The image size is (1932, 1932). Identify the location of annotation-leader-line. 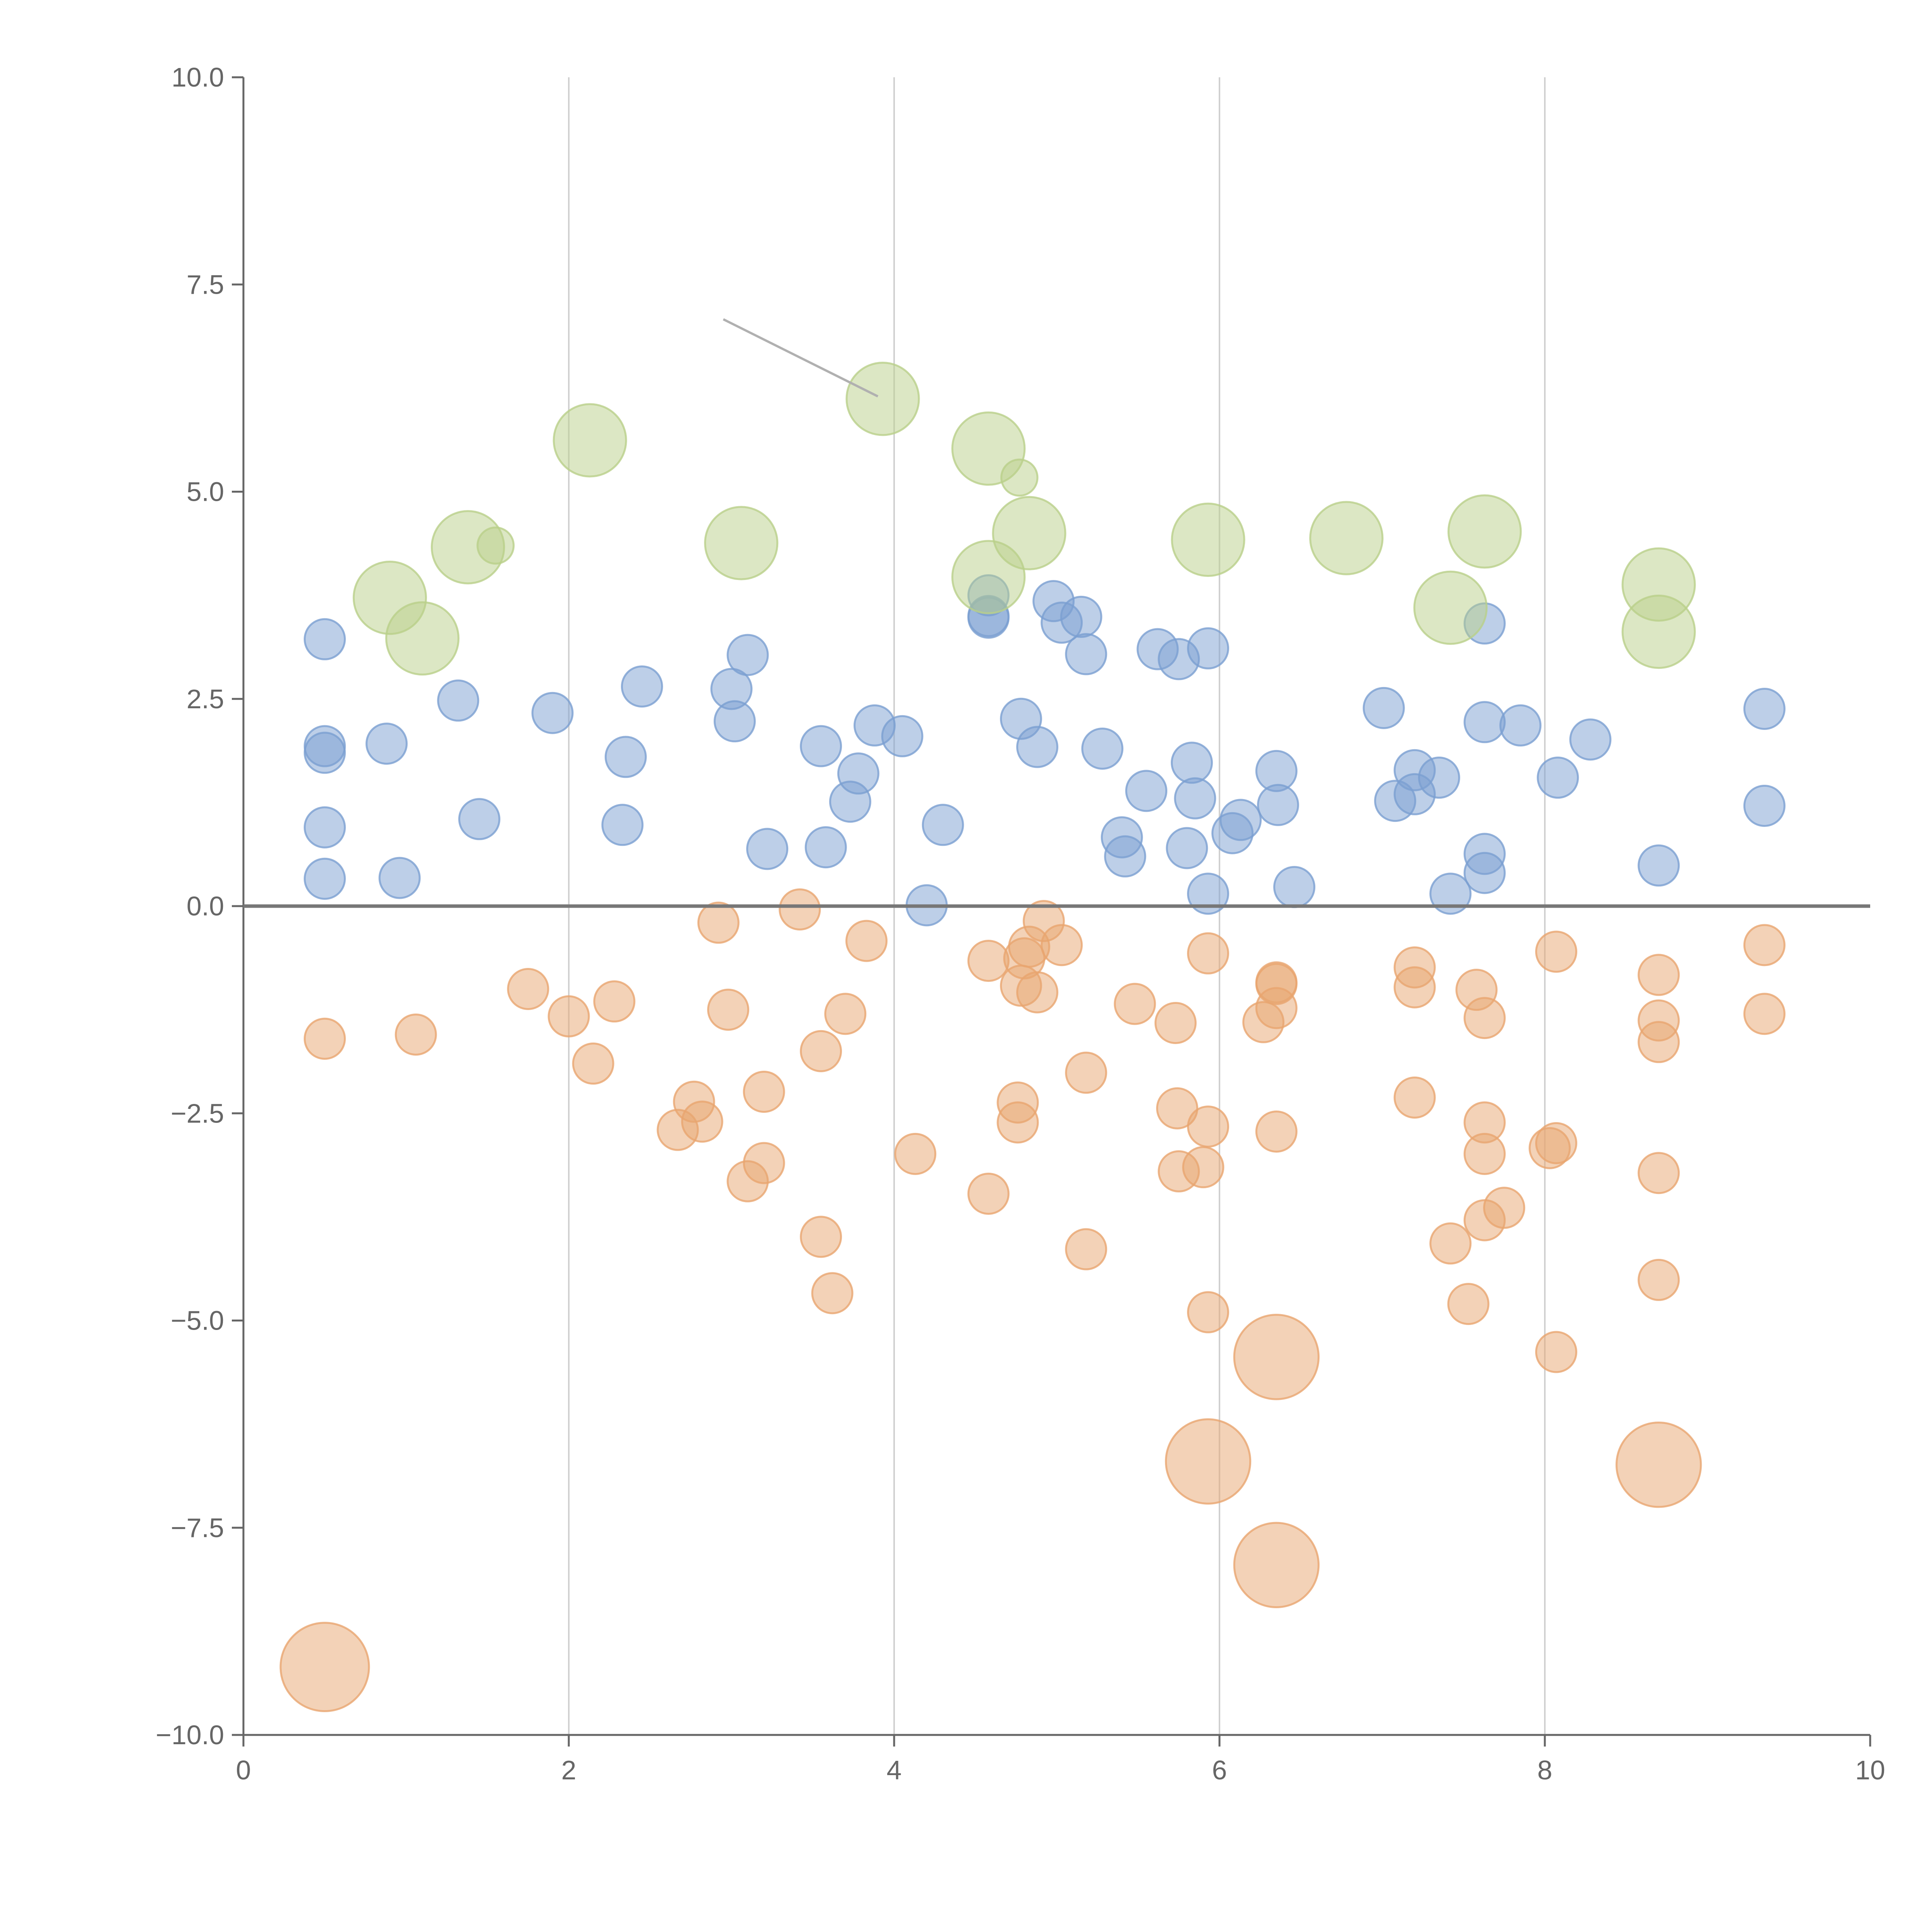
(801, 358).